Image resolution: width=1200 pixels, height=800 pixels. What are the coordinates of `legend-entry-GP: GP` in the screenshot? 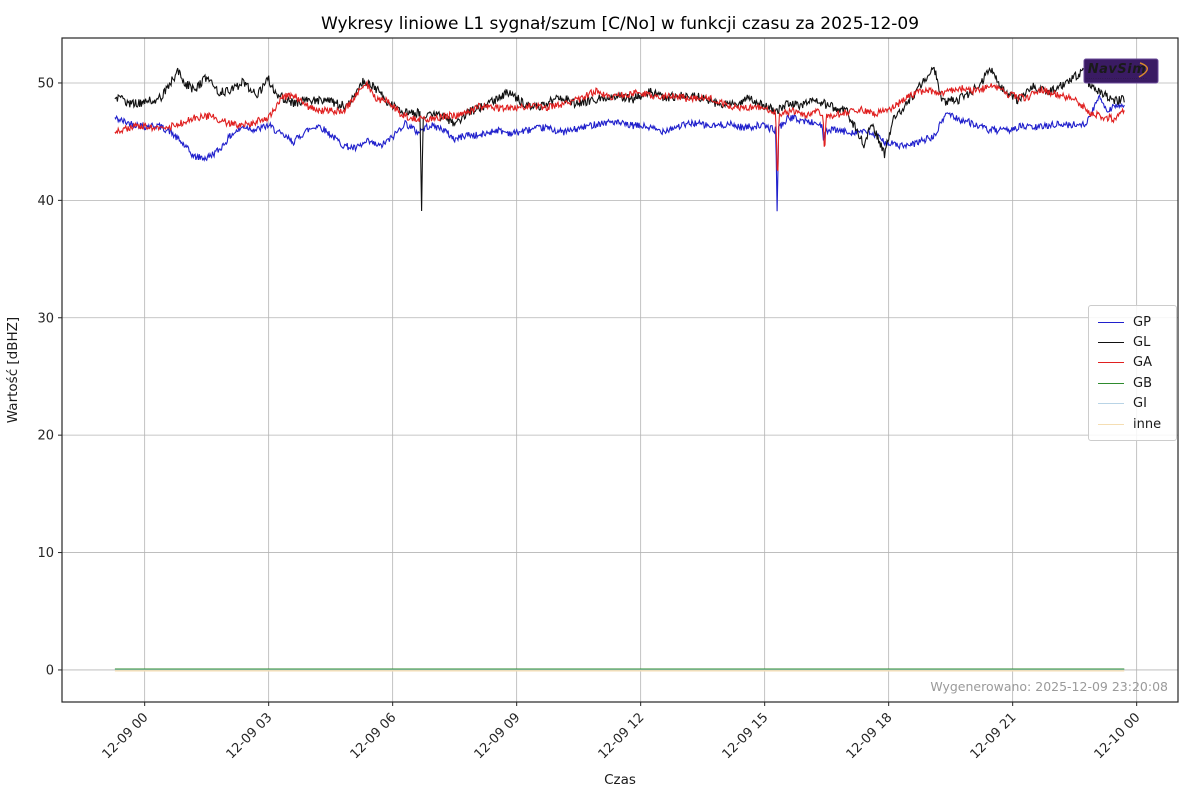 It's located at (1134, 322).